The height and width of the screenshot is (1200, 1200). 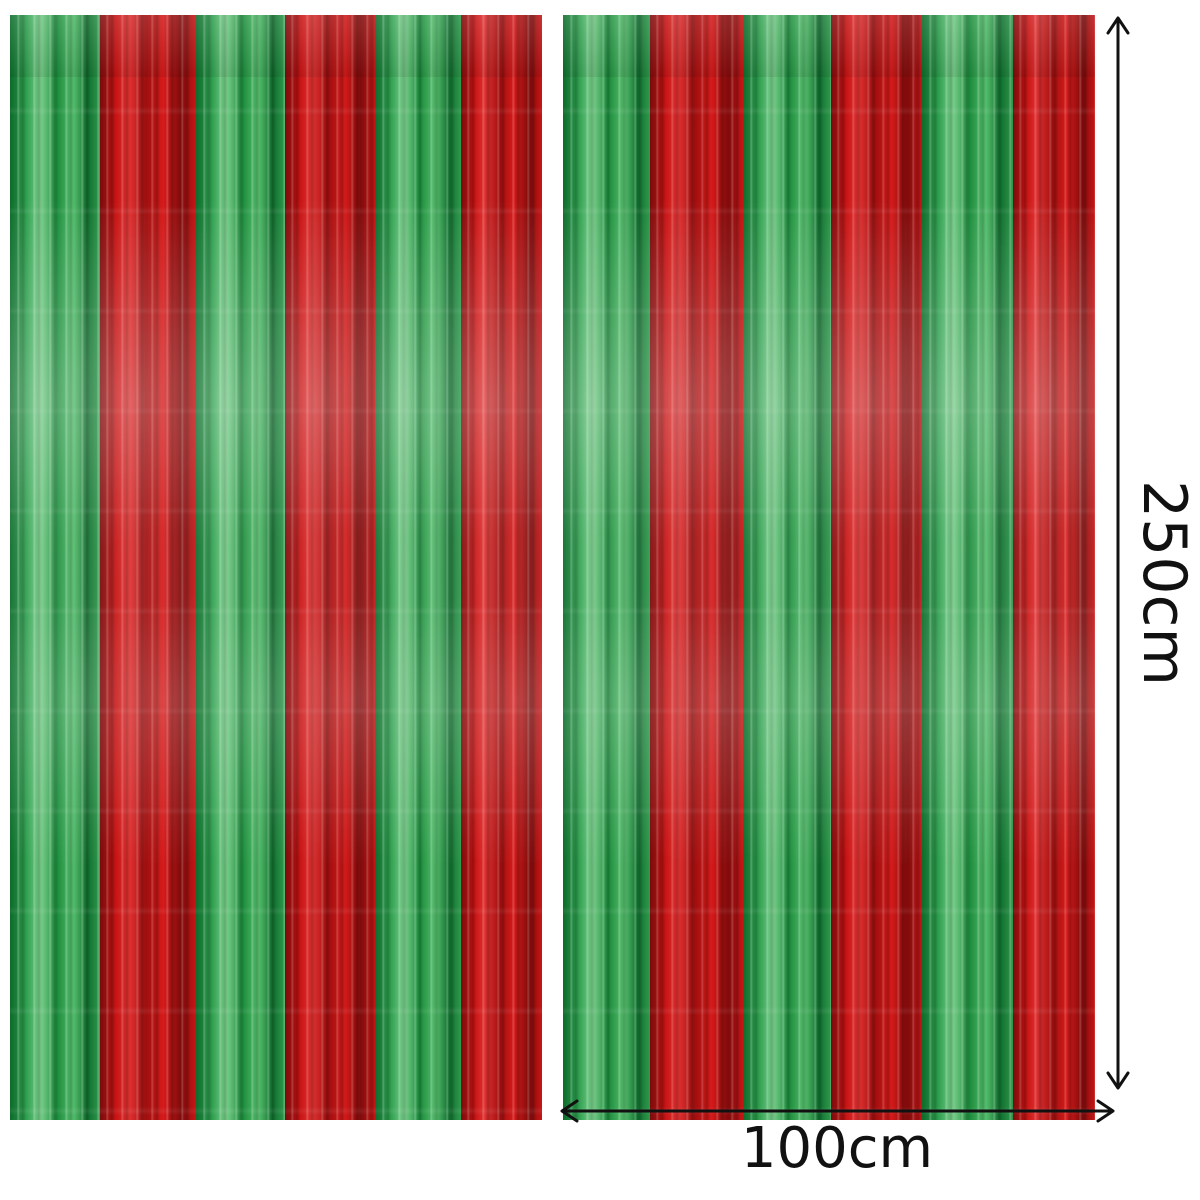 I want to click on height-arrow-bottom, so click(x=1118, y=1080).